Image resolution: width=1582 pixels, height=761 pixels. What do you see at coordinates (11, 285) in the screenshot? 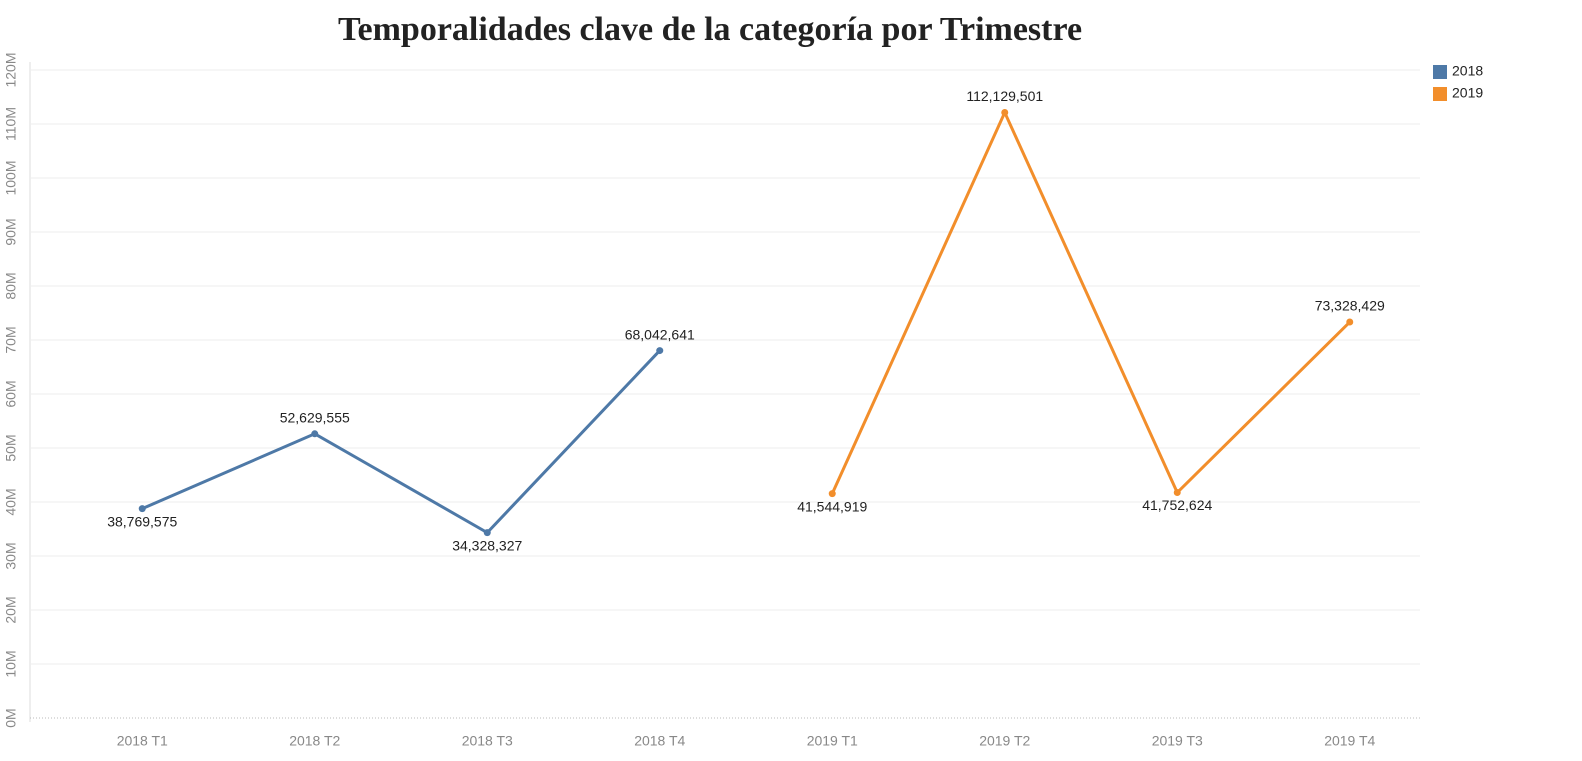
I see `y-tick-label: 80M` at bounding box center [11, 285].